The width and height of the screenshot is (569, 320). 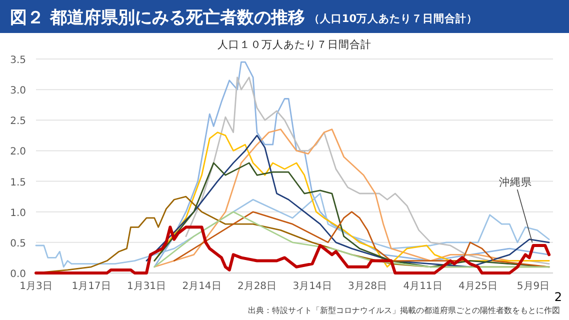 I want to click on y-tick-label: 1.5, so click(x=18, y=182).